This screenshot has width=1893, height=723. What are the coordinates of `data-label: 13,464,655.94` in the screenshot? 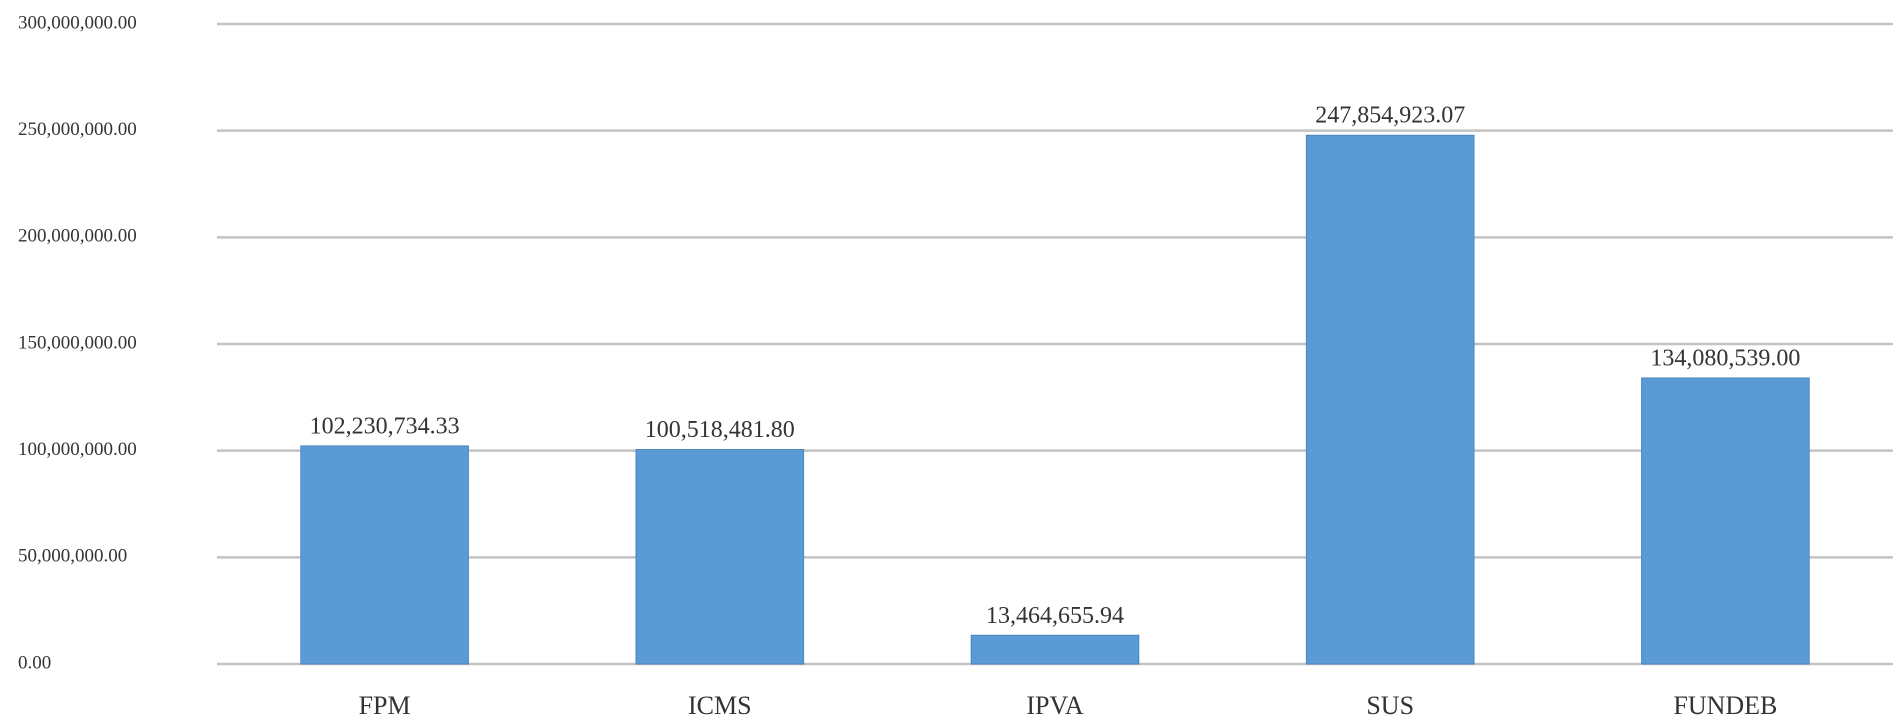 It's located at (1055, 616).